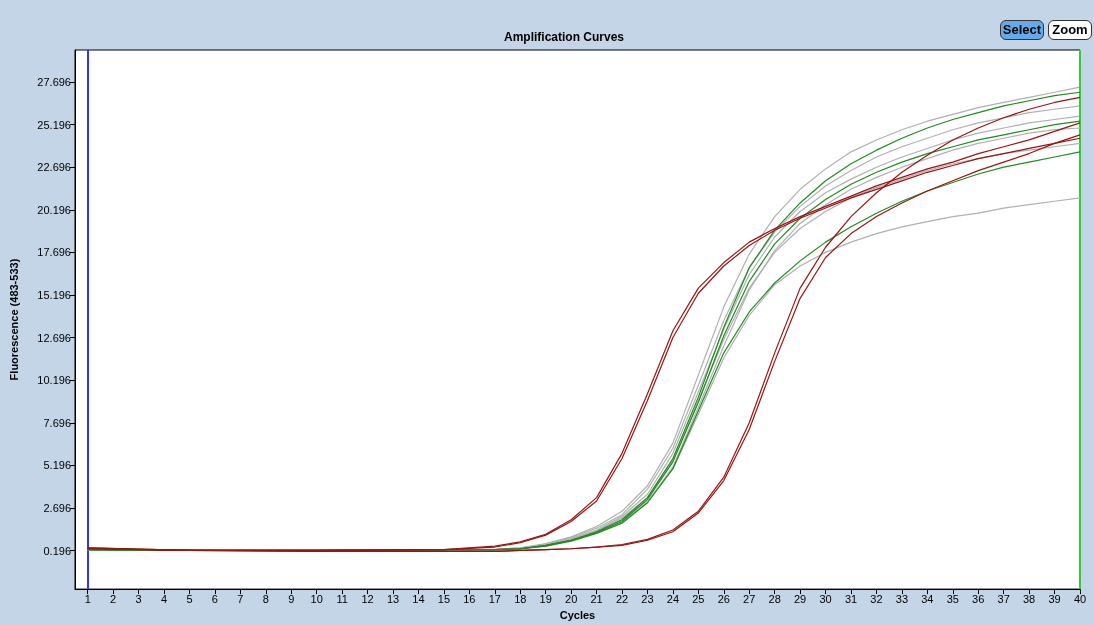 This screenshot has height=625, width=1094. Describe the element at coordinates (1080, 598) in the screenshot. I see `x-tick-label: 40` at that location.